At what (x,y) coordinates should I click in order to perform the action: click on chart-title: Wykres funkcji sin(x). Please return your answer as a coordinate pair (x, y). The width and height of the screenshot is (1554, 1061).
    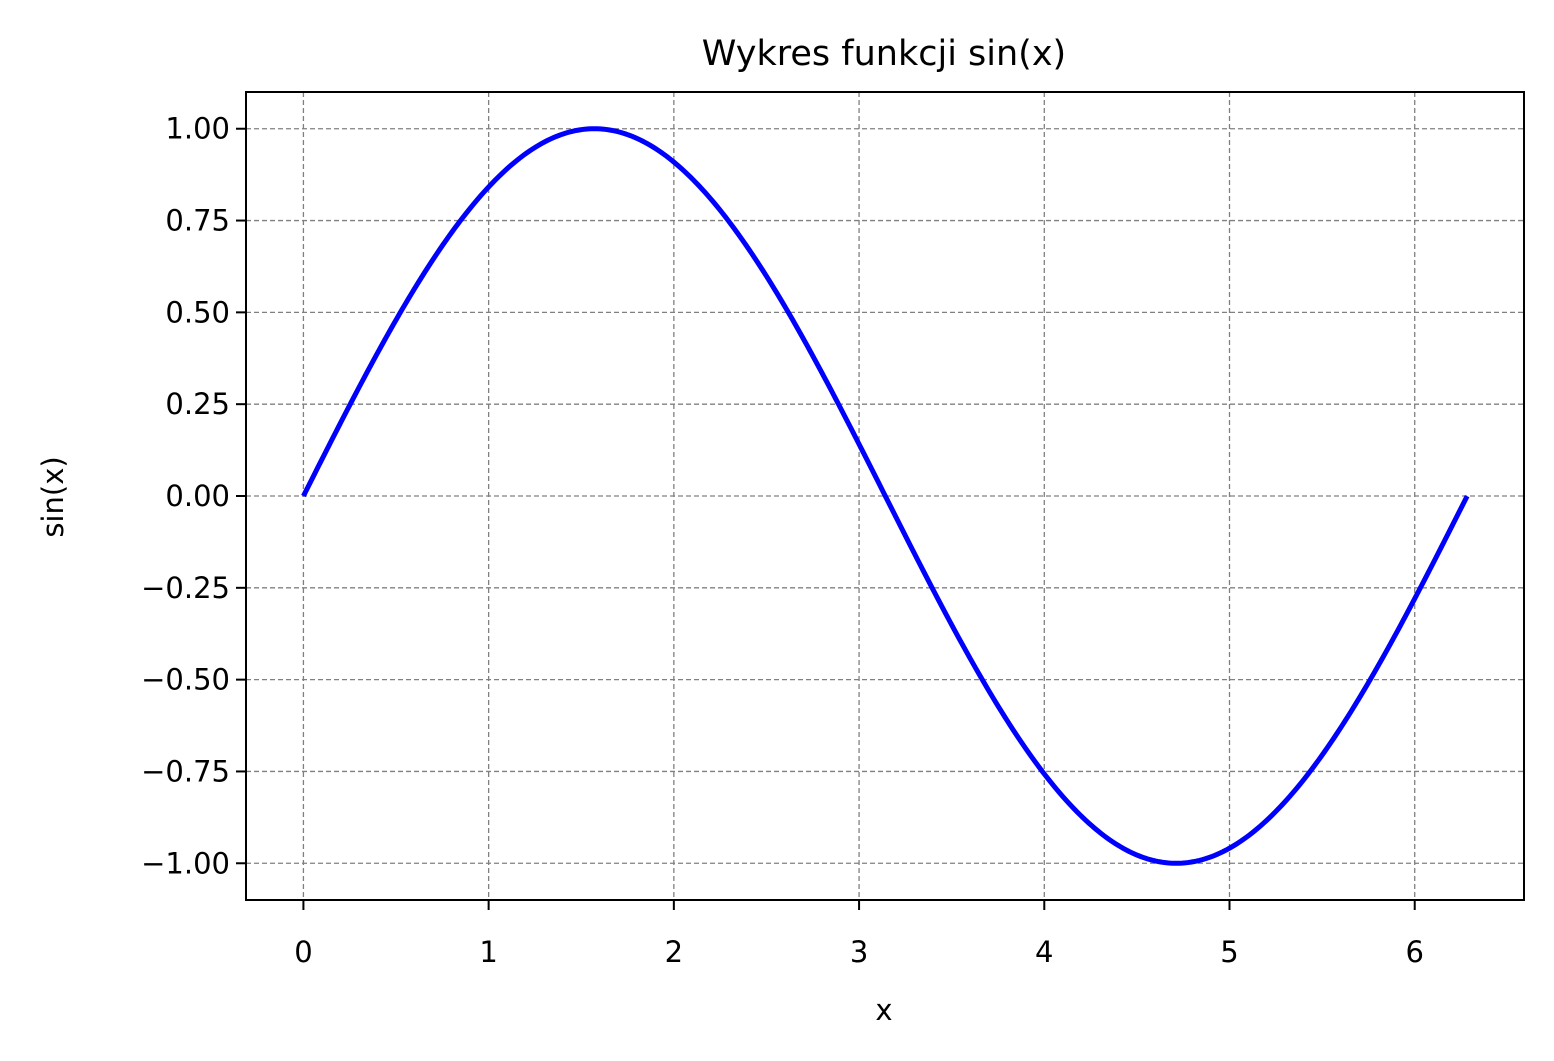
    Looking at the image, I should click on (884, 54).